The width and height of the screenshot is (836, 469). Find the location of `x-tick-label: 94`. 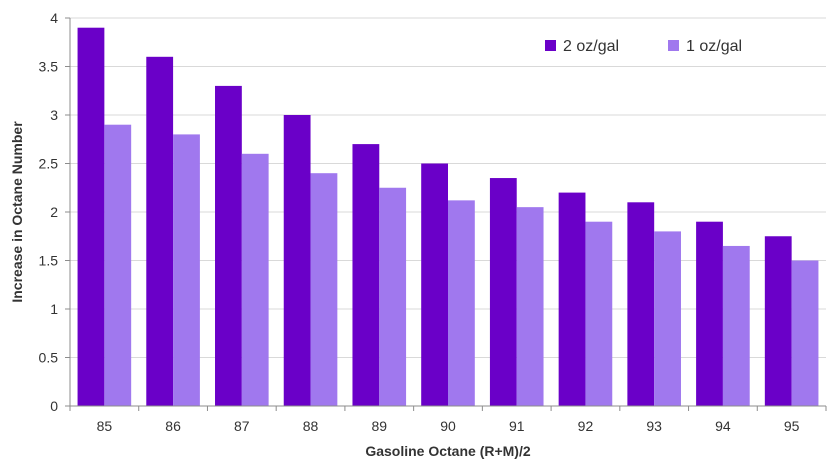

x-tick-label: 94 is located at coordinates (723, 426).